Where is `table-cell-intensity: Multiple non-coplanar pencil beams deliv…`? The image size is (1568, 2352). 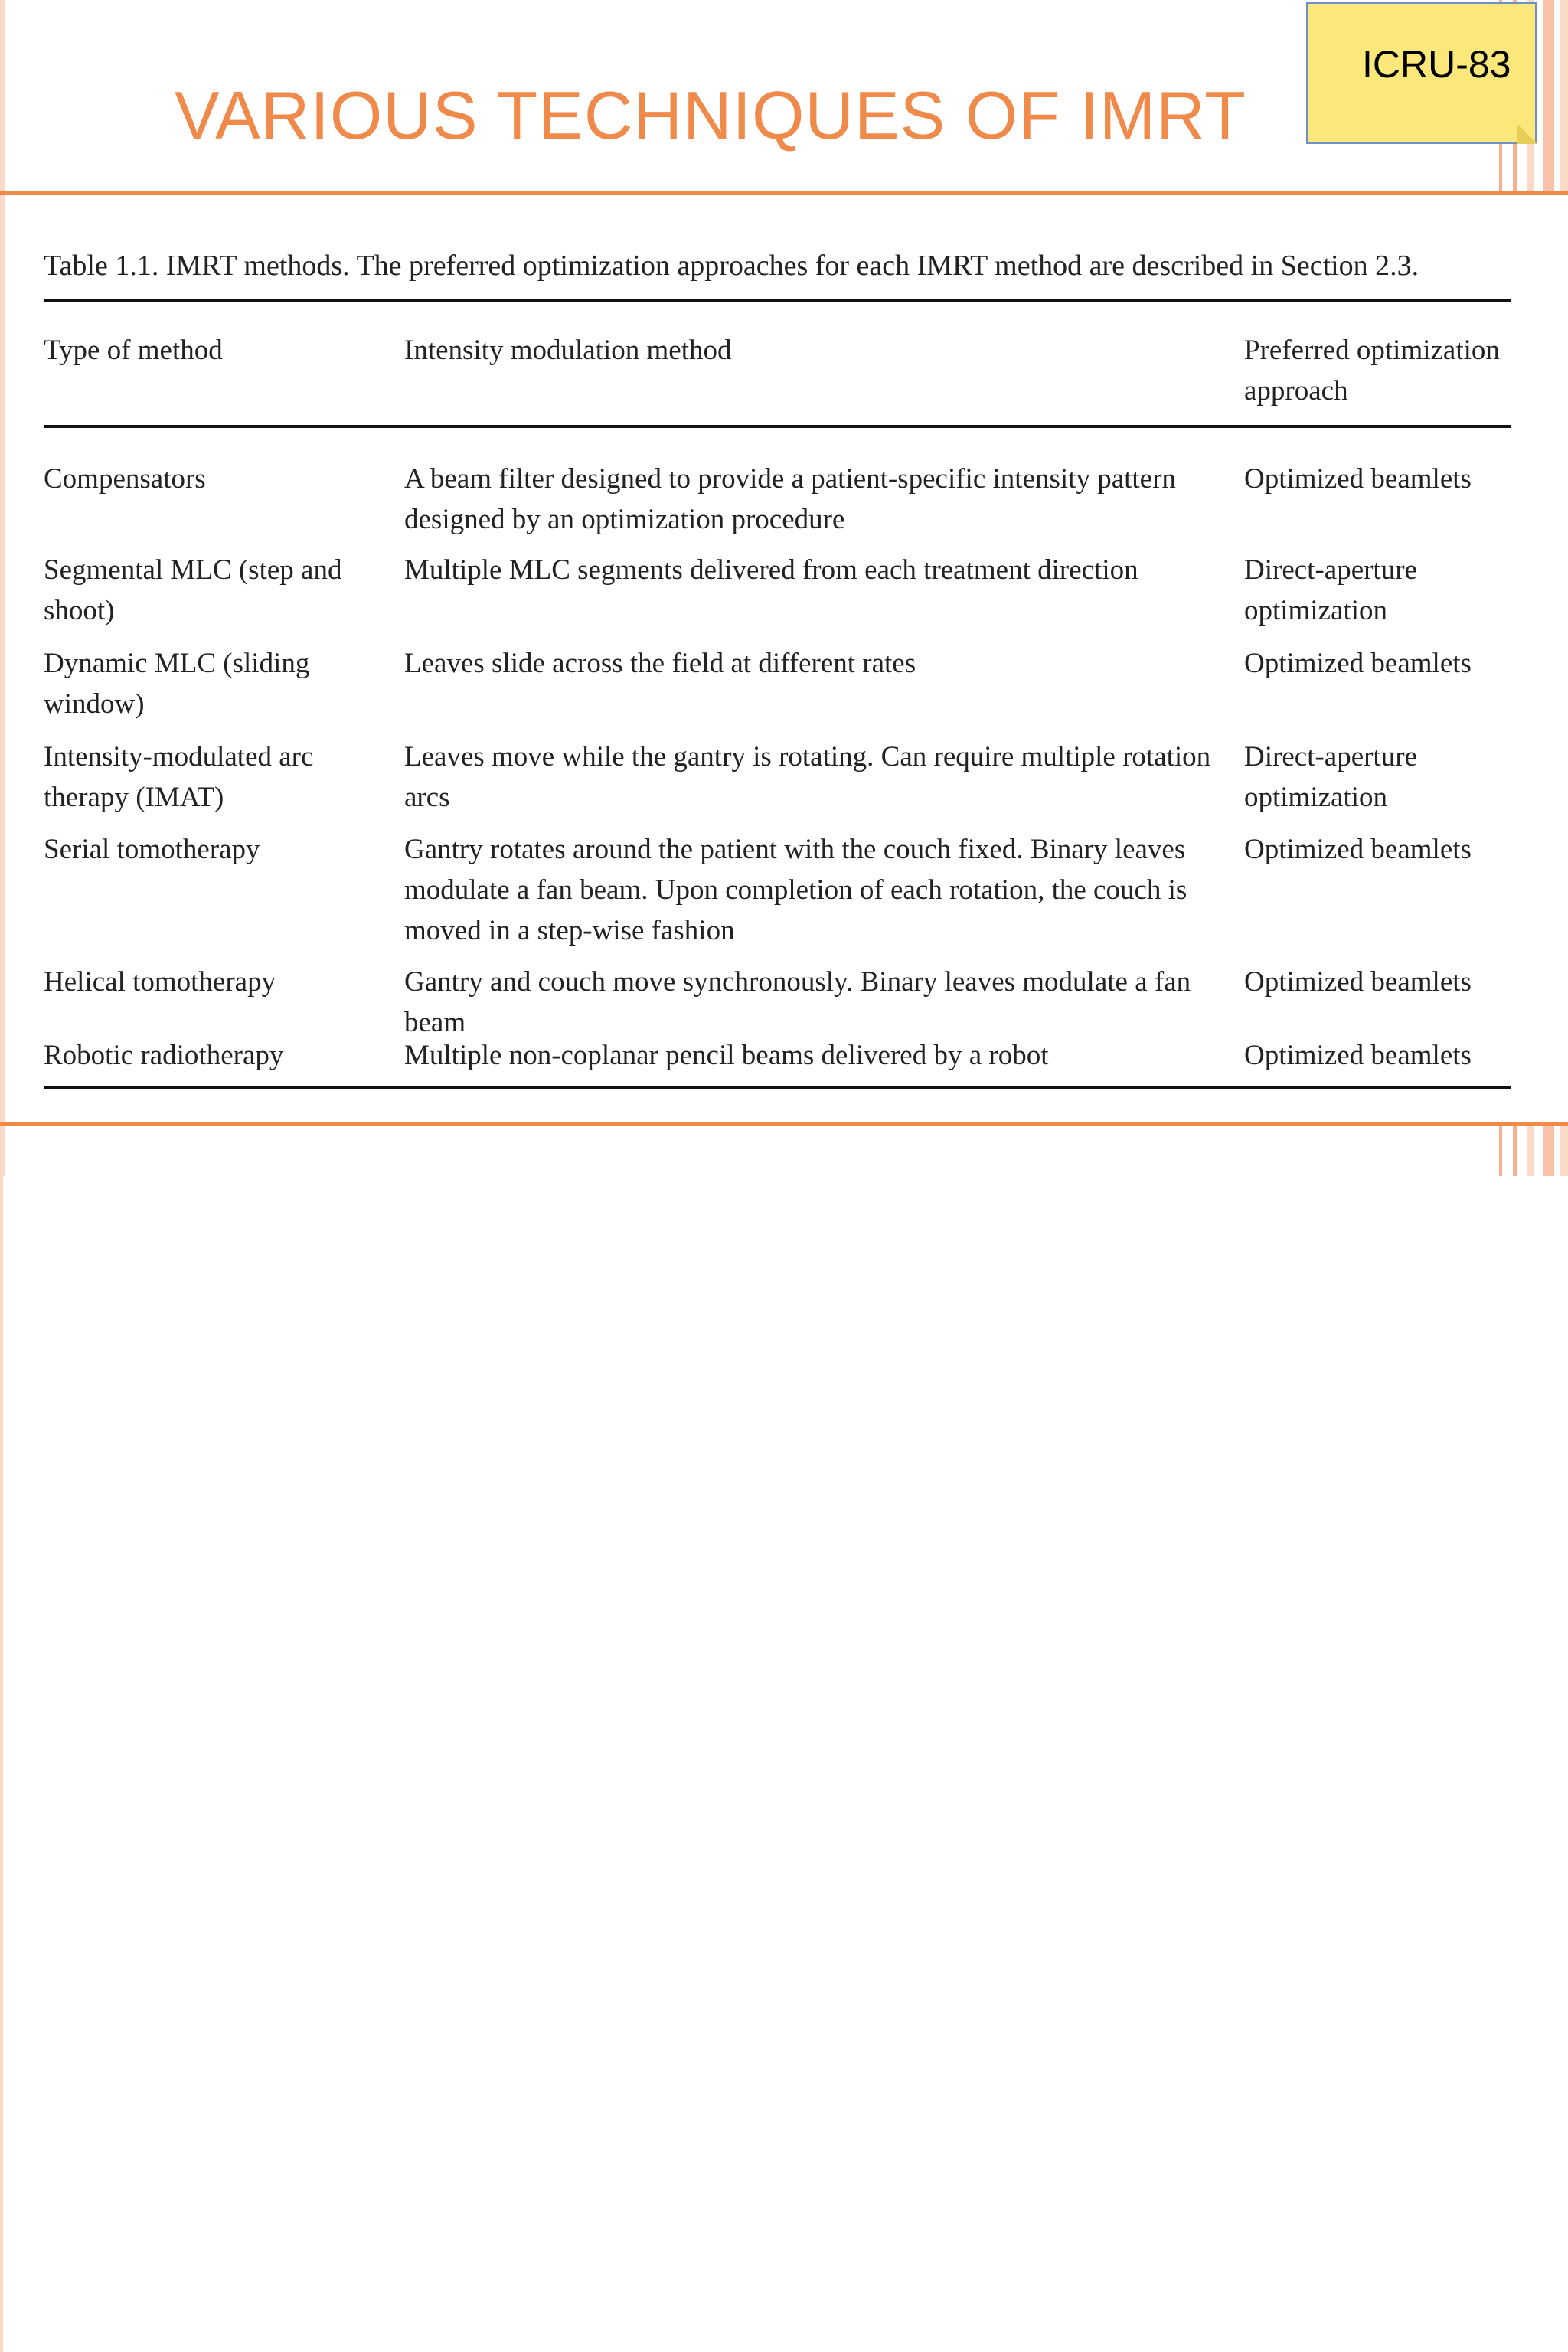 table-cell-intensity: Multiple non-coplanar pencil beams deliv… is located at coordinates (726, 1055).